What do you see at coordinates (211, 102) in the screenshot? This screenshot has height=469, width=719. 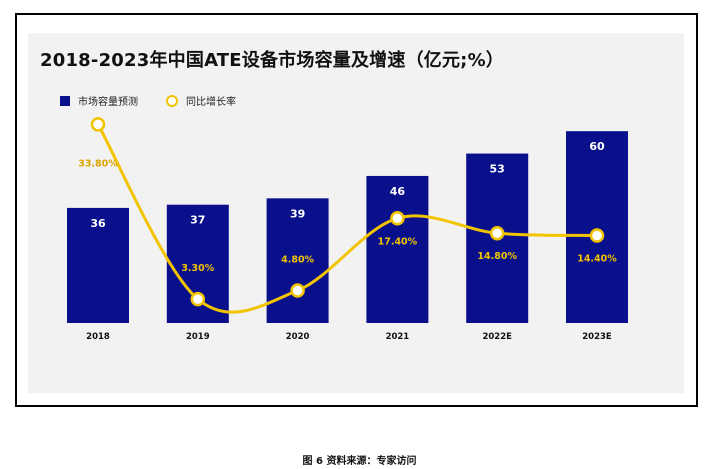 I see `legend-line-label: 同比增长率` at bounding box center [211, 102].